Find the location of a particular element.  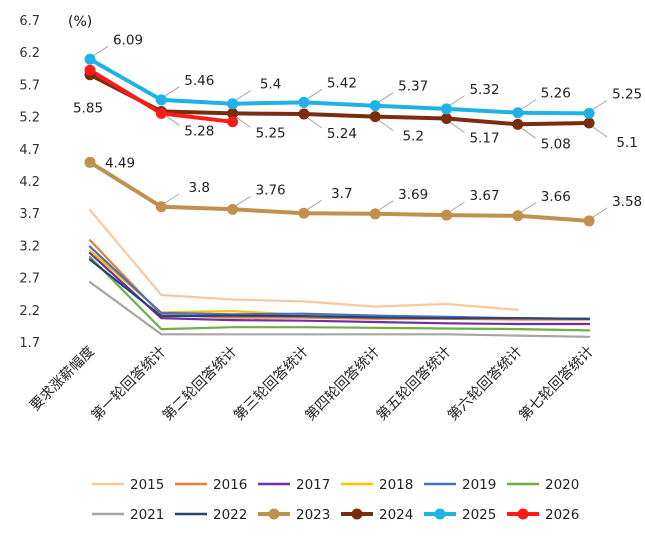

data-label: 5.26 is located at coordinates (556, 94).